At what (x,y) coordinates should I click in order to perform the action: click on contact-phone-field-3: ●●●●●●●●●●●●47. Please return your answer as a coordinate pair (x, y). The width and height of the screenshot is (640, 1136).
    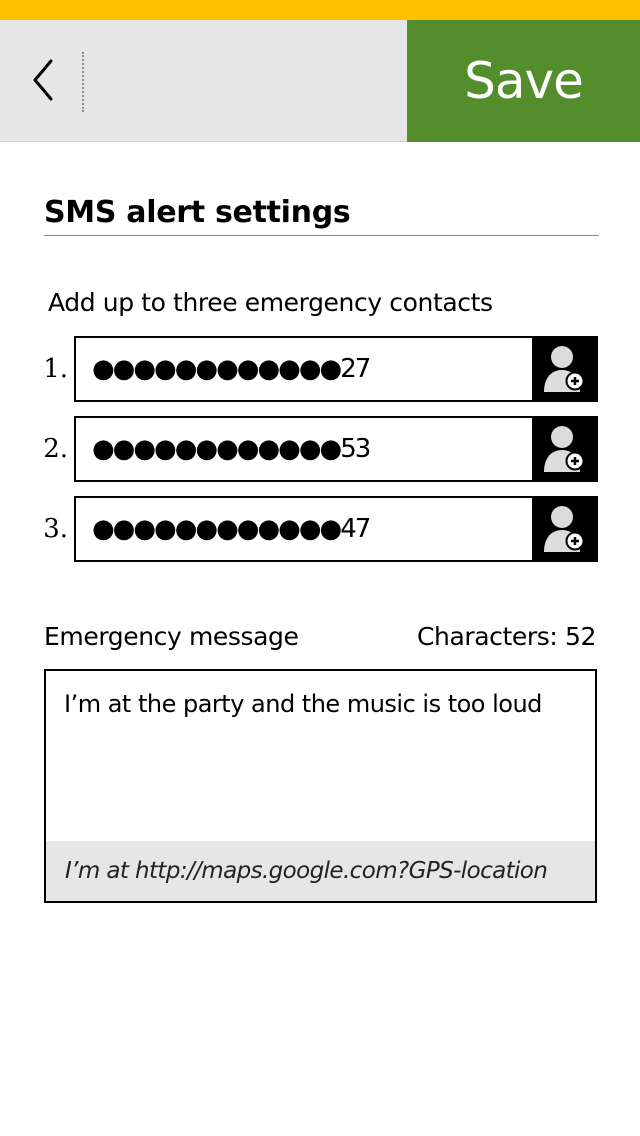
    Looking at the image, I should click on (336, 529).